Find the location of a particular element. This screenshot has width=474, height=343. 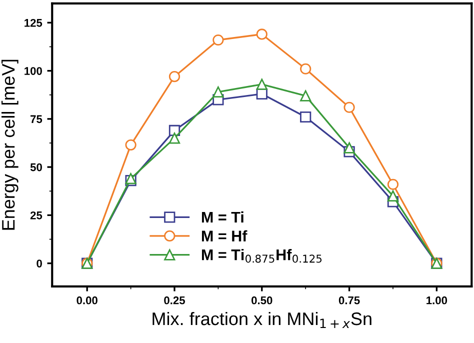

y-tick-label: 100 is located at coordinates (33, 71).